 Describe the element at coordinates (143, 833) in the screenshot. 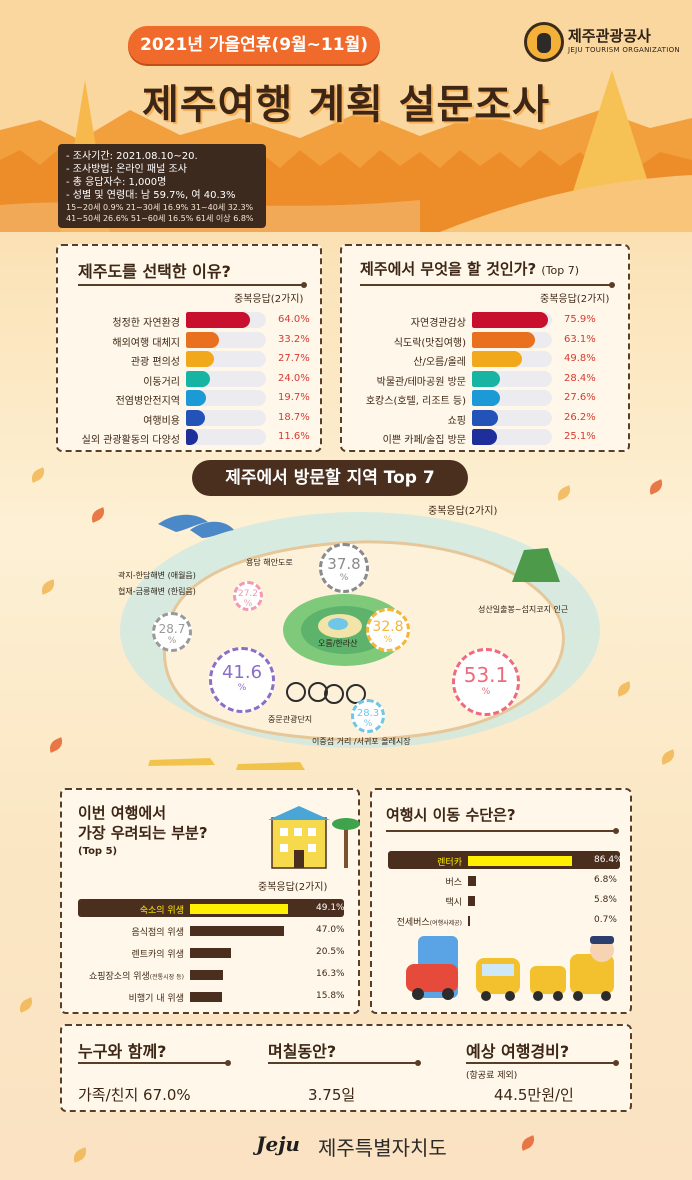

I see `concerns-title-line2: 가장 우려되는 부분?` at that location.